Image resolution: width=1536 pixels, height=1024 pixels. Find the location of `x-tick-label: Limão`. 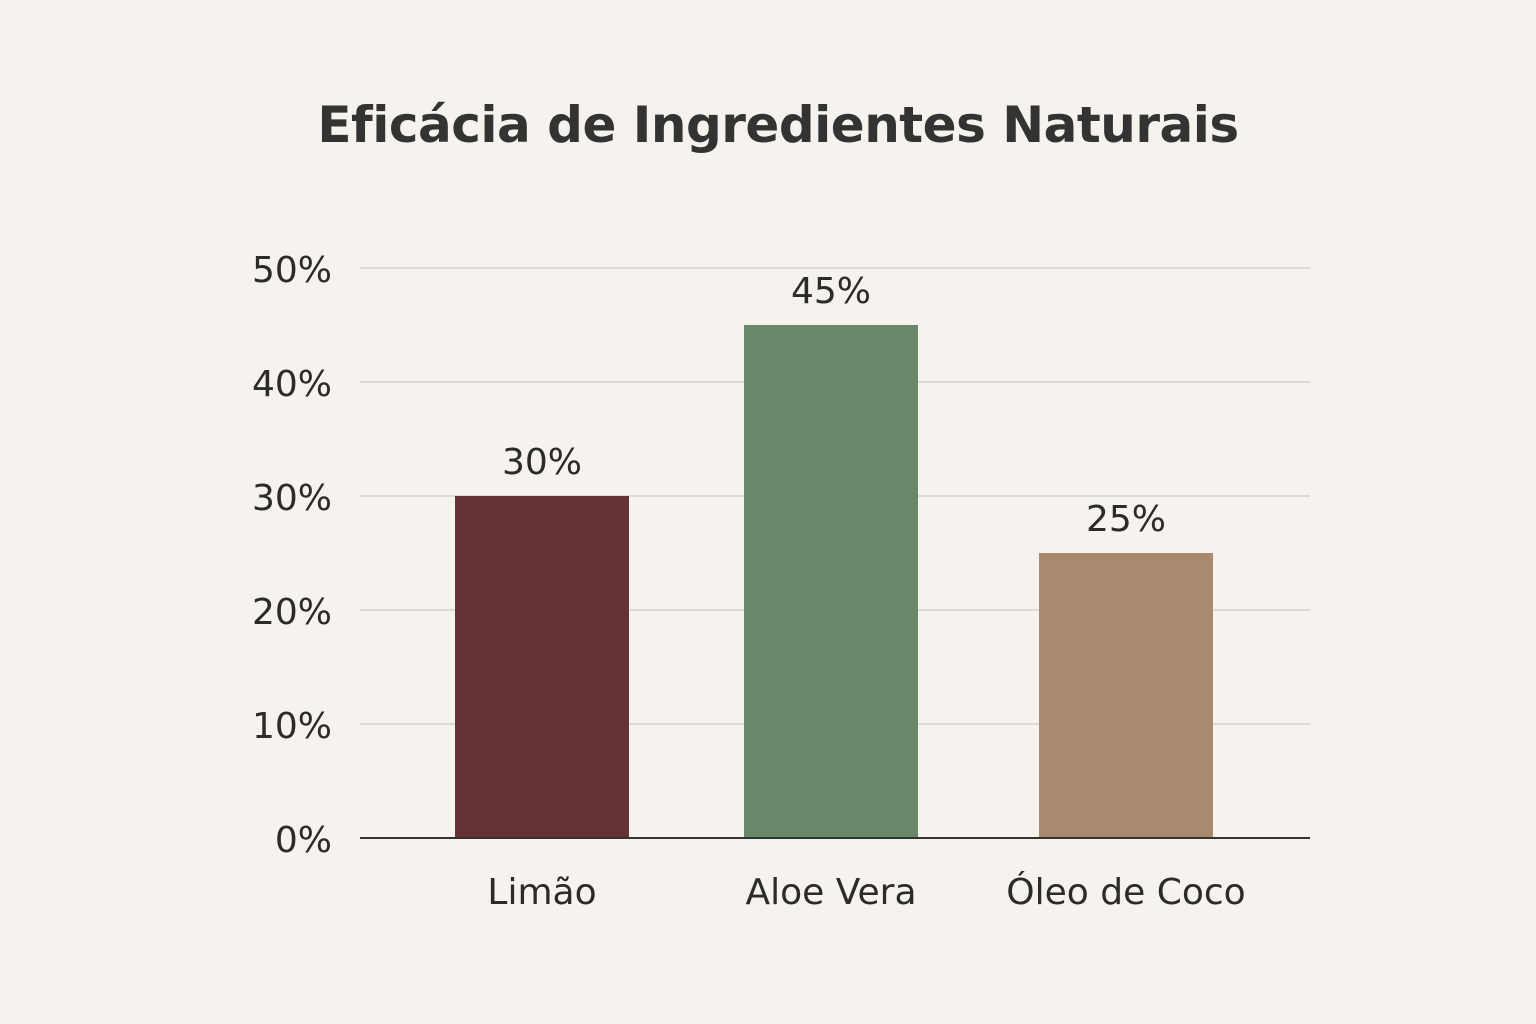

x-tick-label: Limão is located at coordinates (541, 892).